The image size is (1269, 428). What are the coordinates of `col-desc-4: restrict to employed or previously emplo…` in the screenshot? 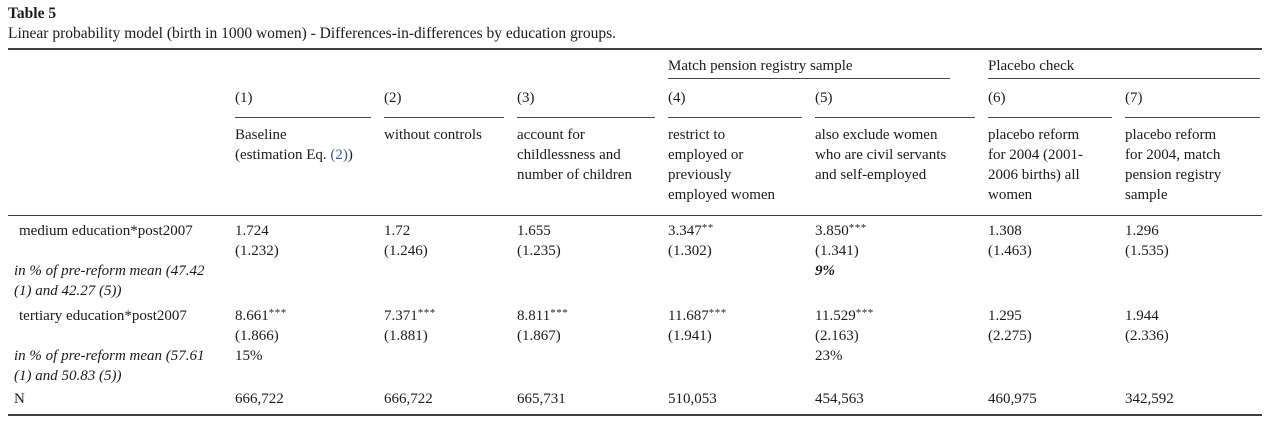 It's located at (741, 167).